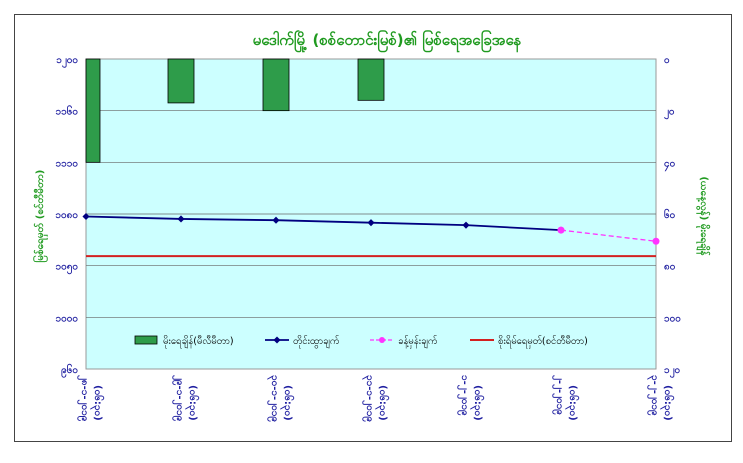 This screenshot has height=463, width=743. I want to click on svg-text: တိုင်းထွာချက်, so click(316, 342).